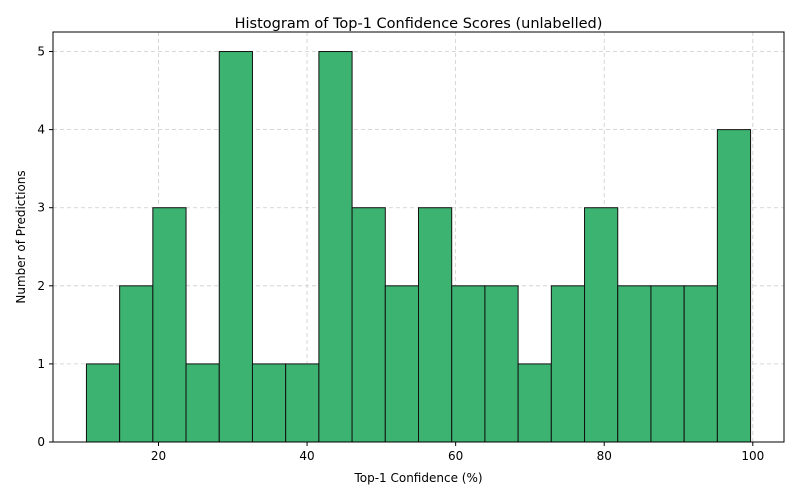 This screenshot has height=500, width=800. Describe the element at coordinates (455, 456) in the screenshot. I see `x-tick-label: 60` at that location.